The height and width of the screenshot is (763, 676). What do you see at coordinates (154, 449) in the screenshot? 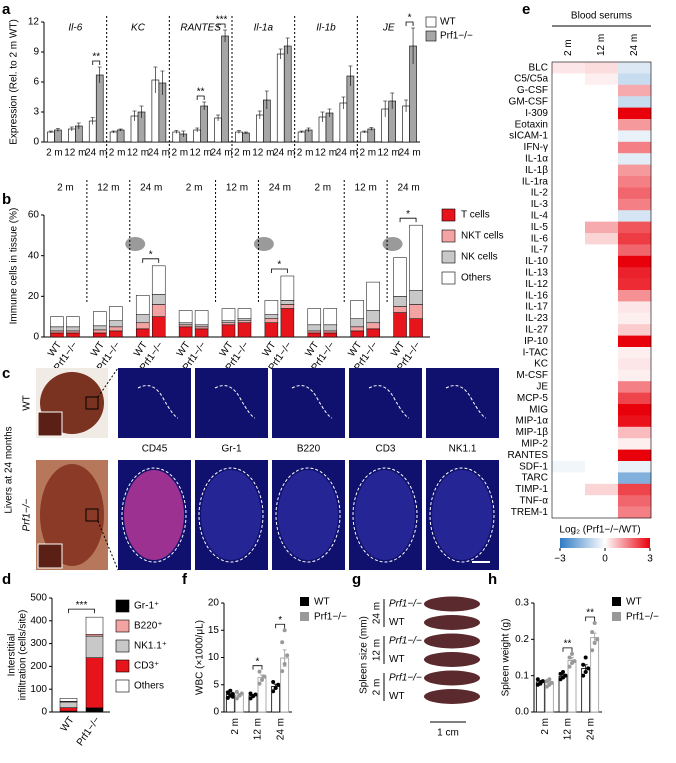
I see `stain-label-box` at bounding box center [154, 449].